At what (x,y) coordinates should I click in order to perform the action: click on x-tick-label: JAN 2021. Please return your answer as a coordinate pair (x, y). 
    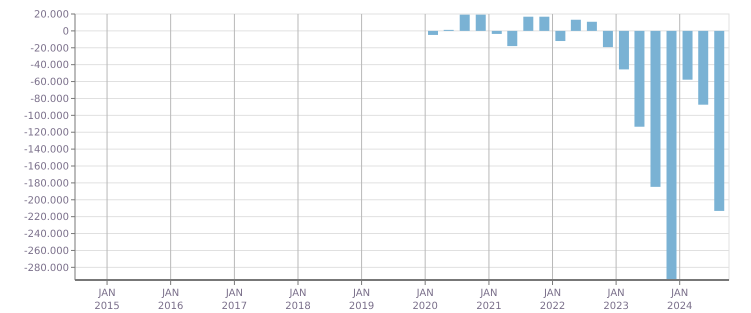
    Looking at the image, I should click on (489, 300).